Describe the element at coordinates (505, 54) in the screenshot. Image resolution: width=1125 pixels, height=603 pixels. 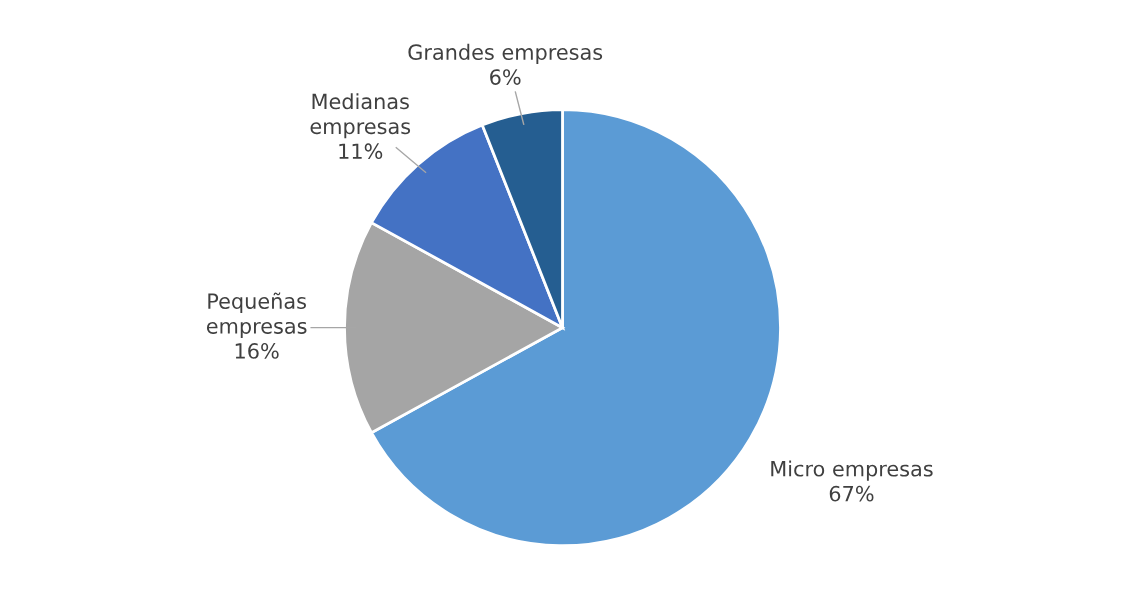
I see `slice-label: Grandes empresas` at that location.